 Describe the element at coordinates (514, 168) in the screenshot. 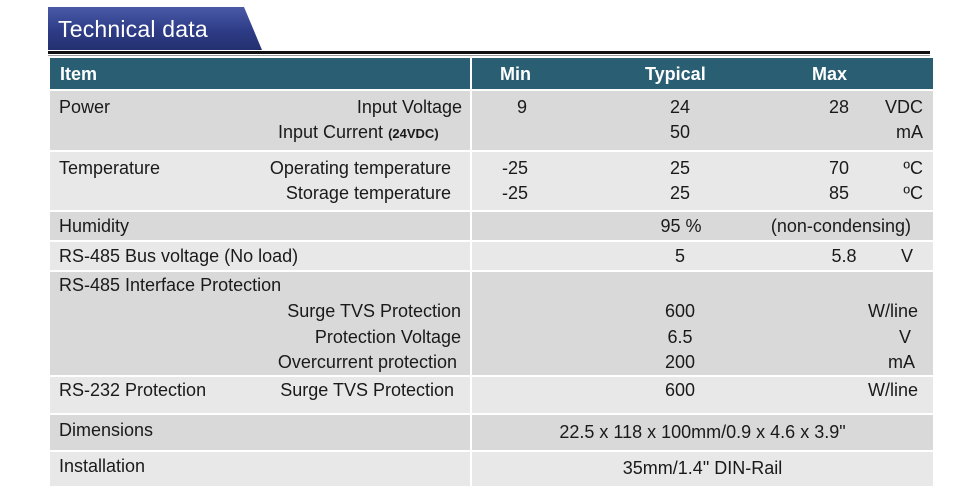

I see `operating-temperature-min: -25` at that location.